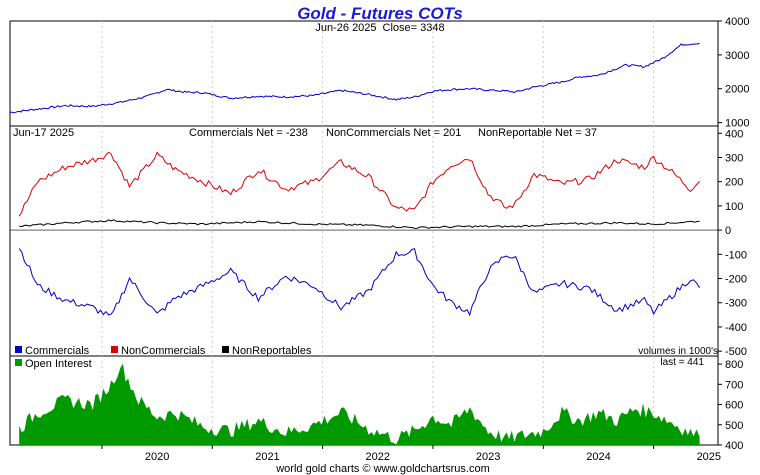 Image resolution: width=760 pixels, height=475 pixels. Describe the element at coordinates (709, 457) in the screenshot. I see `x-tick-label-2025: 2025` at that location.